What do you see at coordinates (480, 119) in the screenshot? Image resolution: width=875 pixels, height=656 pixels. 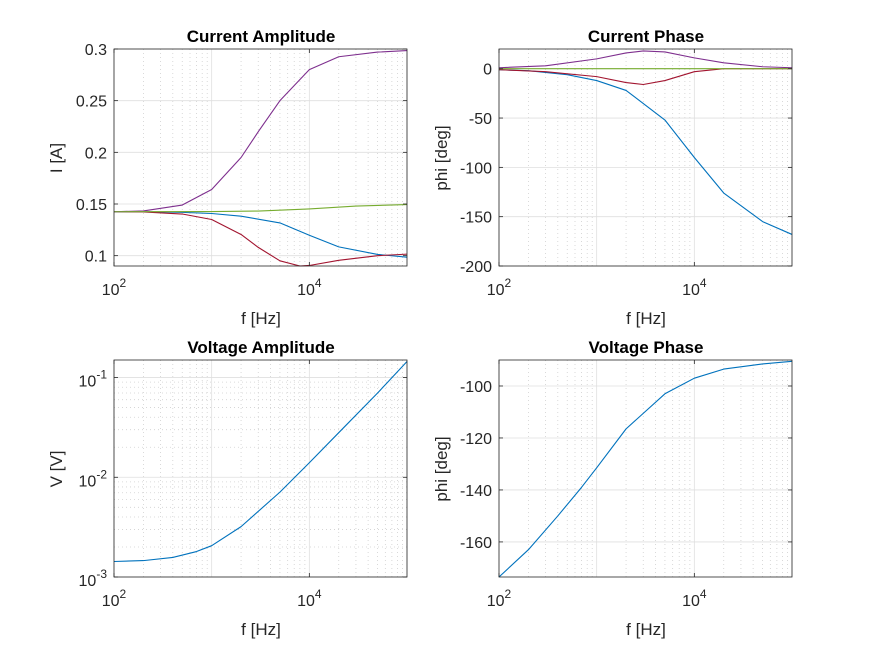 I see `y-tick-label: -50` at bounding box center [480, 119].